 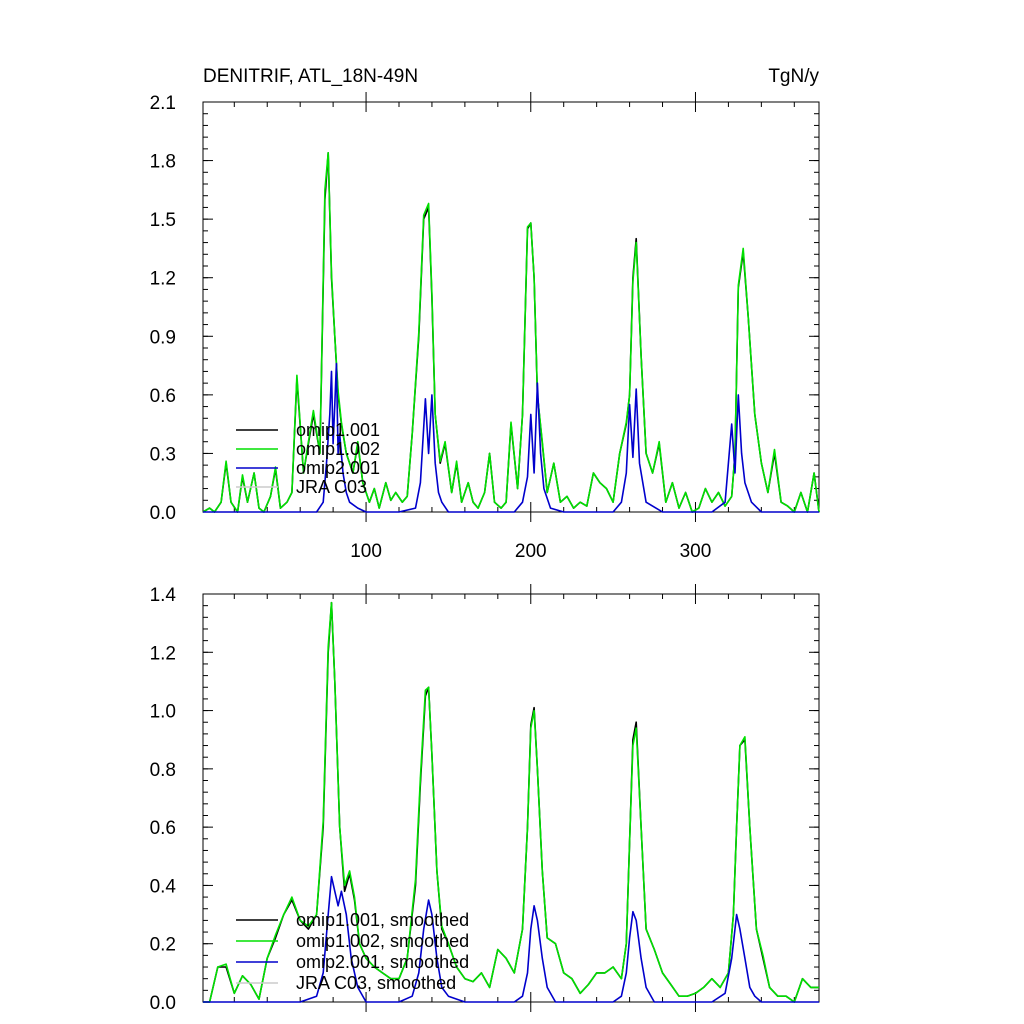 I want to click on x-tick-label: 300, so click(x=696, y=551).